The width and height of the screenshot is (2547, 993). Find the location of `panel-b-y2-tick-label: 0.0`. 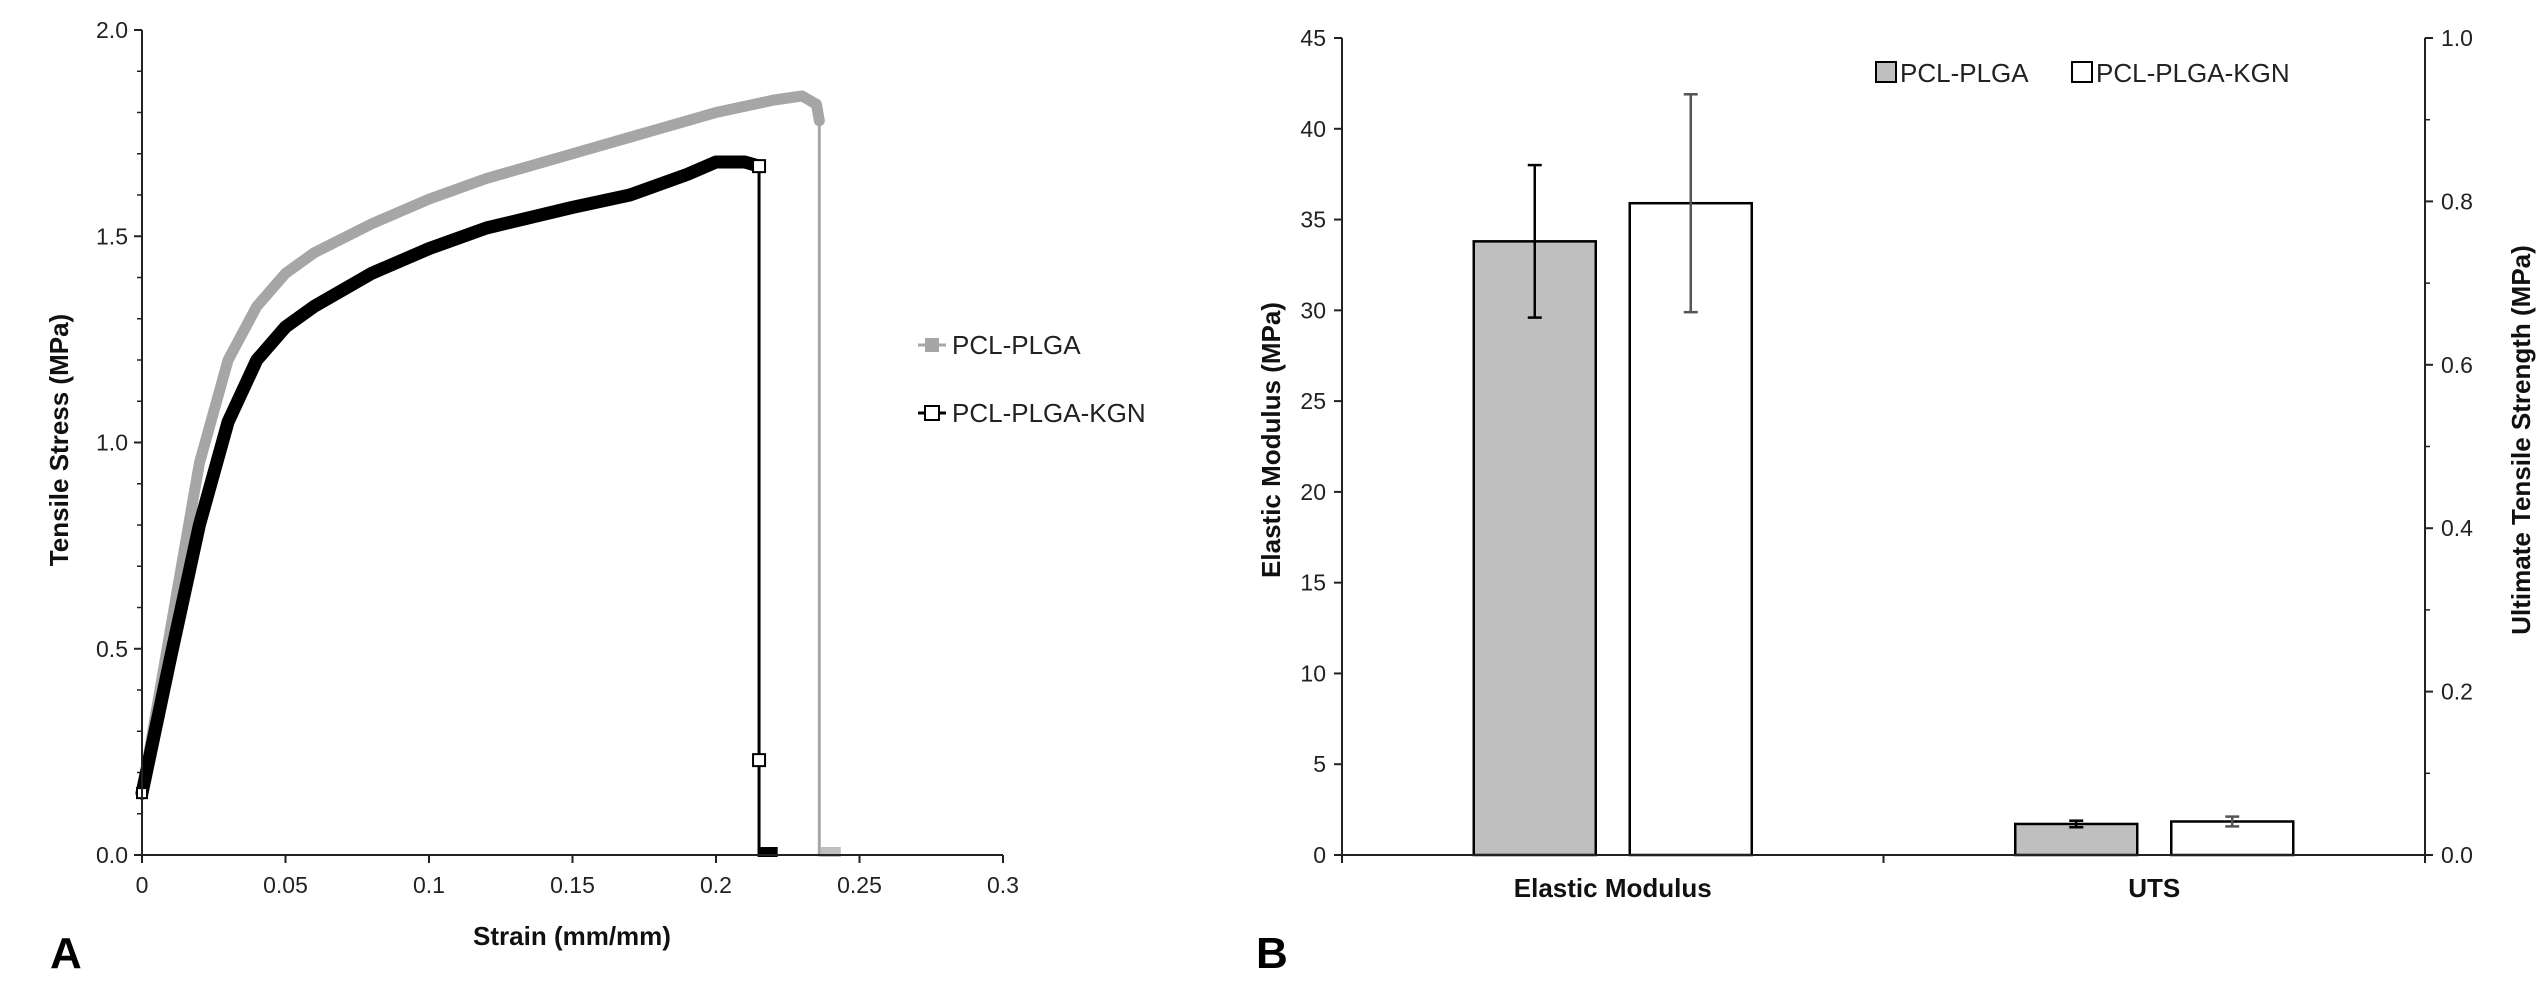

panel-b-y2-tick-label: 0.0 is located at coordinates (2457, 855).